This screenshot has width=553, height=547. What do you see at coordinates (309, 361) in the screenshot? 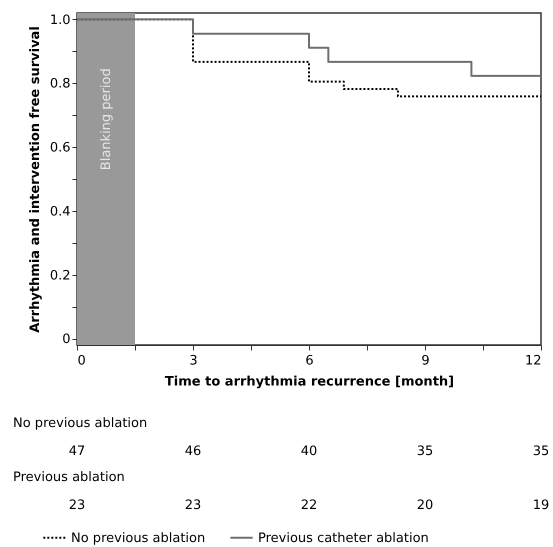
I see `x-tick-label: 6` at bounding box center [309, 361].